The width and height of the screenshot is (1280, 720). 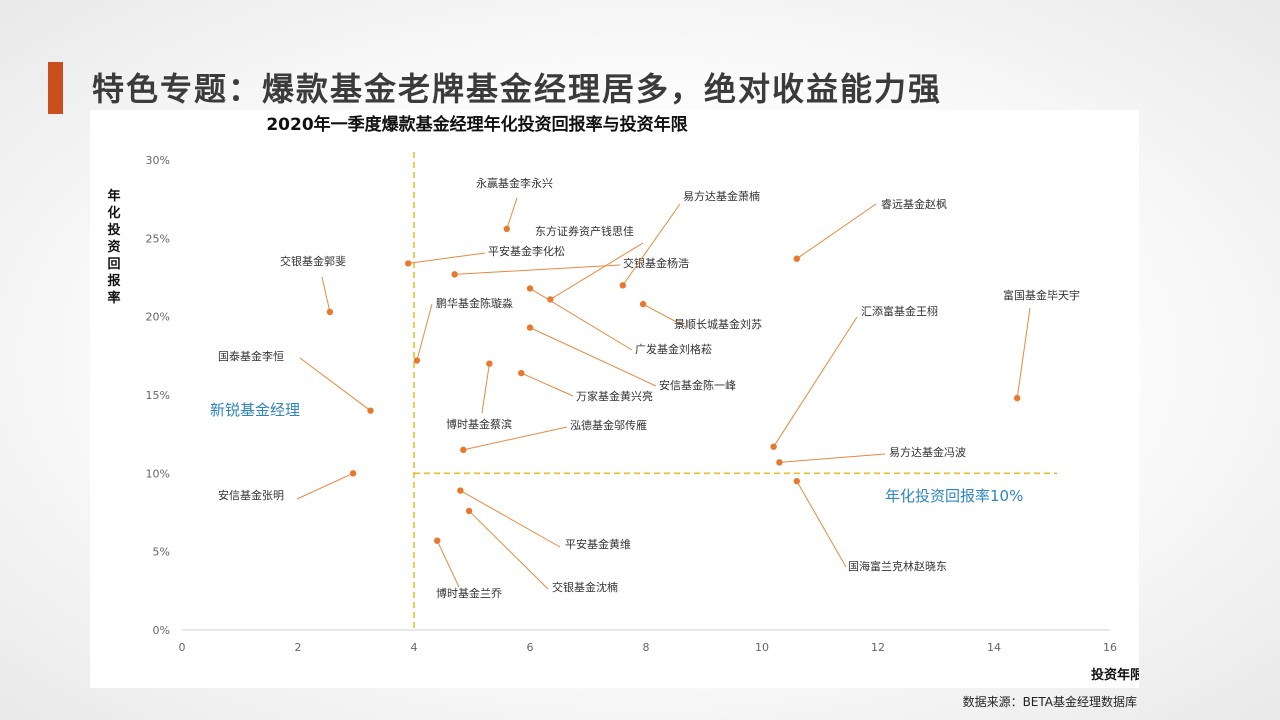 What do you see at coordinates (762, 647) in the screenshot?
I see `x-tick-label: 10` at bounding box center [762, 647].